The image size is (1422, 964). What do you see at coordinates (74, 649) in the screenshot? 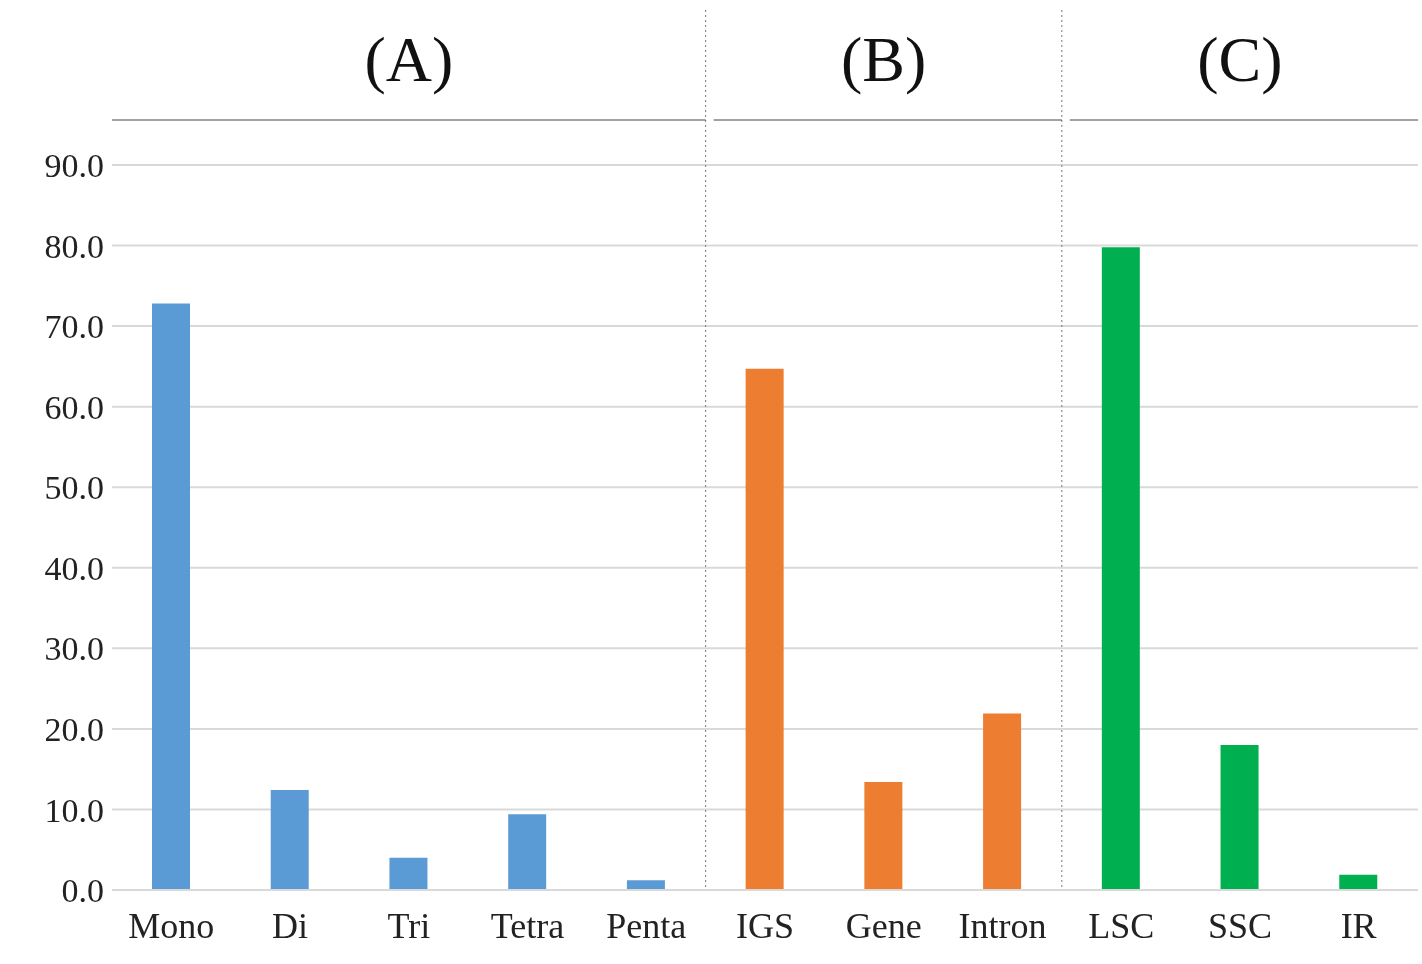
I see `y-tick-label: 30.0` at bounding box center [74, 649].